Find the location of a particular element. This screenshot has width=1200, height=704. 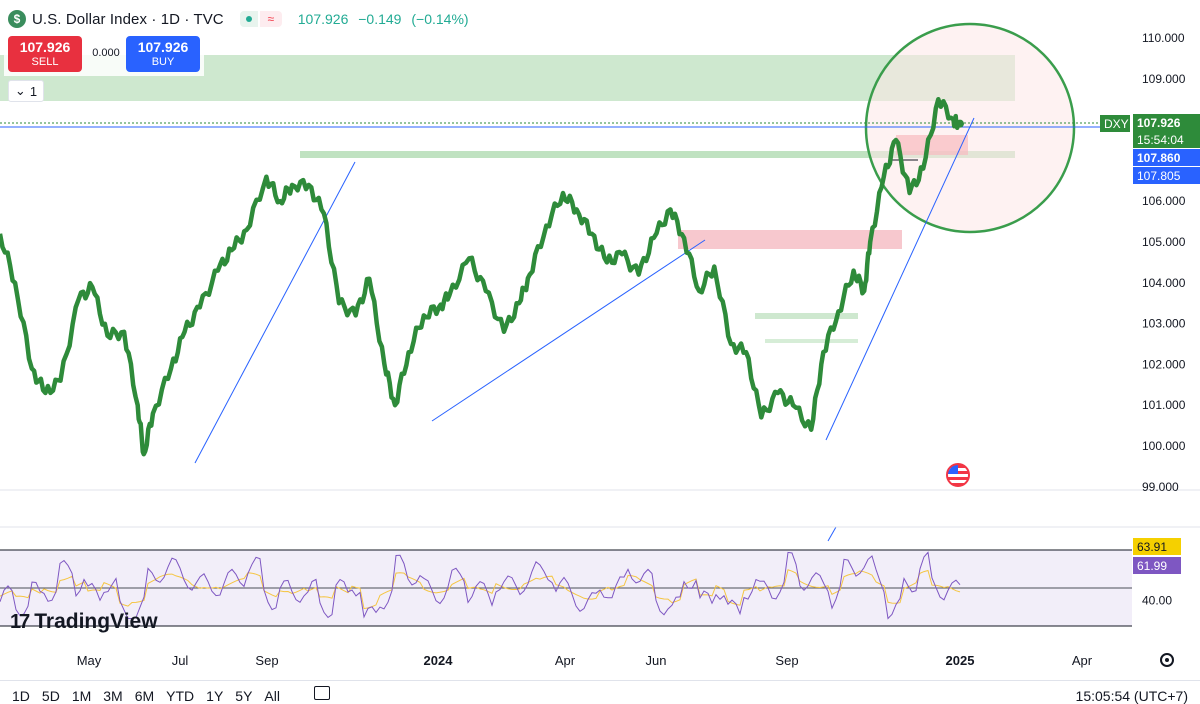

timeframe-5d: 5D is located at coordinates (51, 696).